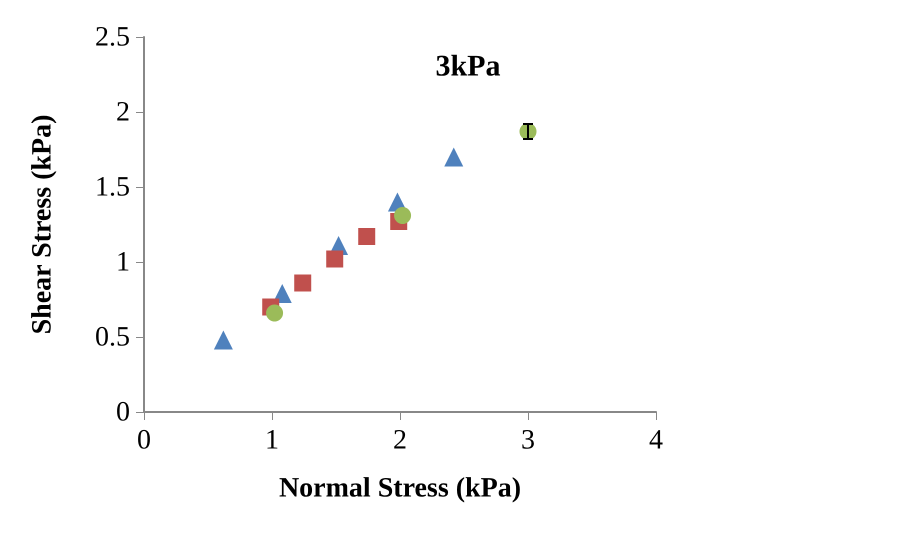  What do you see at coordinates (144, 440) in the screenshot?
I see `x-tick-label: 0` at bounding box center [144, 440].